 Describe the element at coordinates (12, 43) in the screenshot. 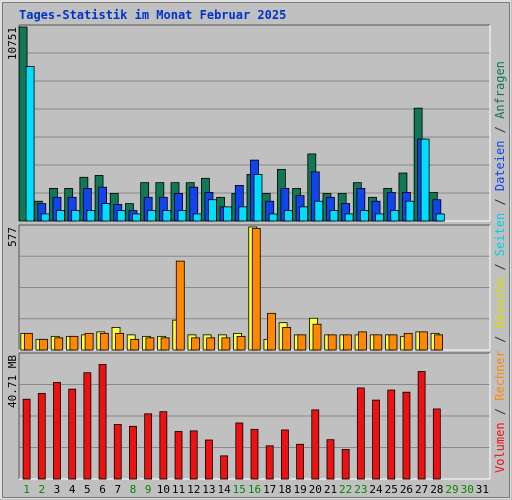

I see `y-axis-max-label-top: 10751` at that location.